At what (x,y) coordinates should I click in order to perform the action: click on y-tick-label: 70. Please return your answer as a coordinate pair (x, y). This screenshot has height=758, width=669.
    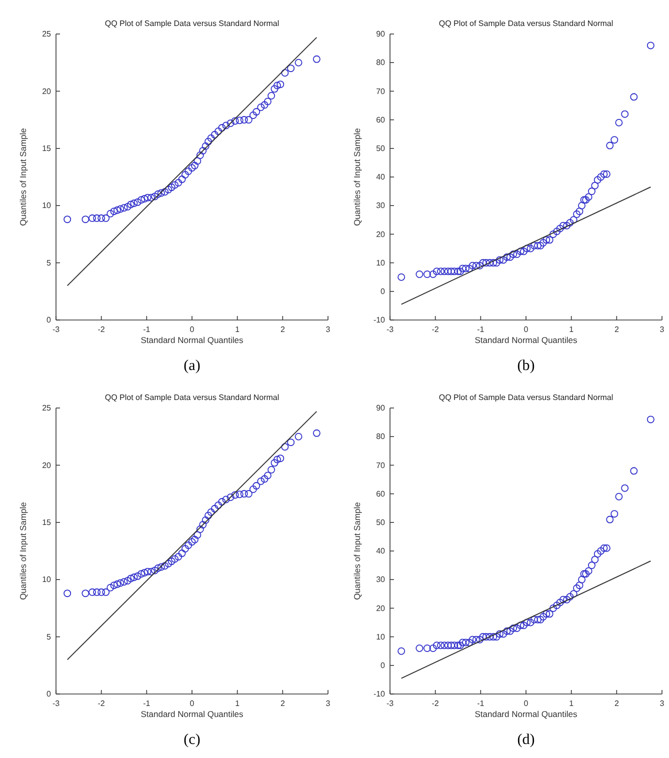
    Looking at the image, I should click on (381, 91).